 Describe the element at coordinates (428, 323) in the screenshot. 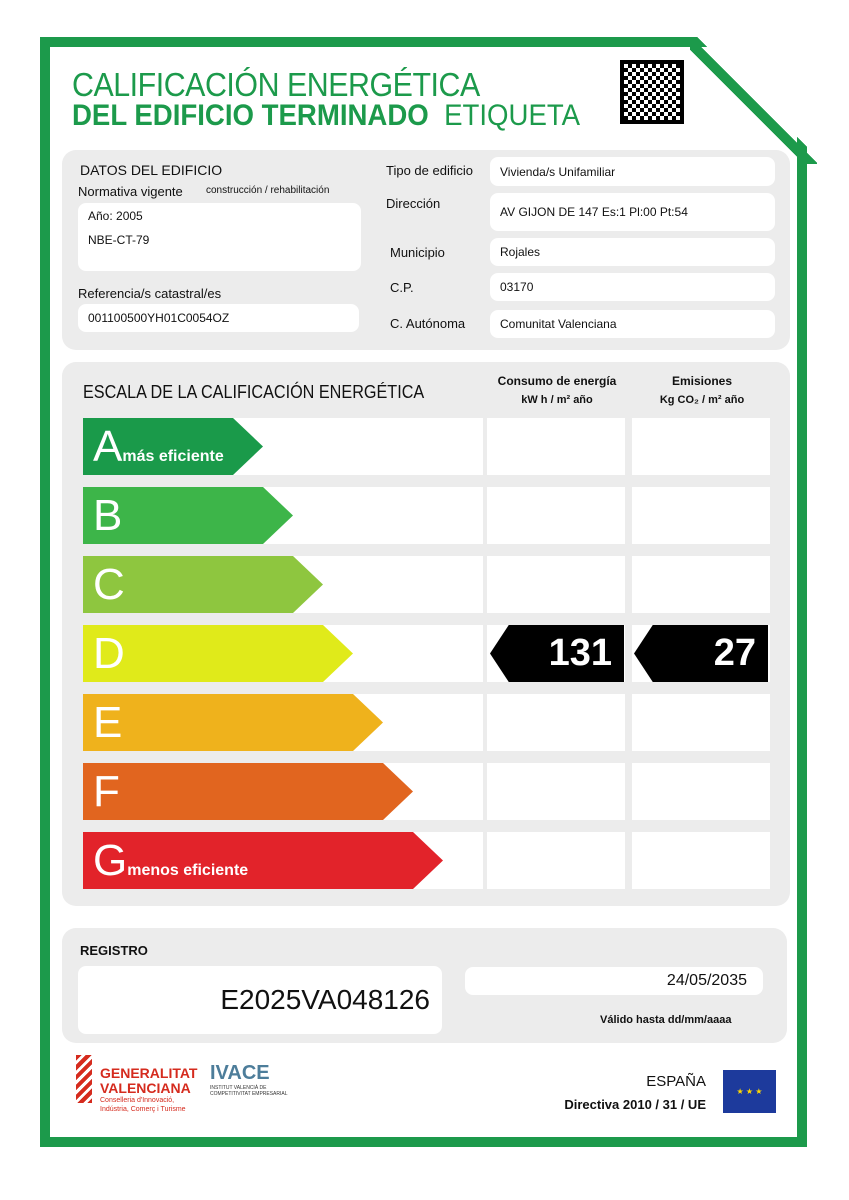

I see `field-label: C. Autónoma` at that location.